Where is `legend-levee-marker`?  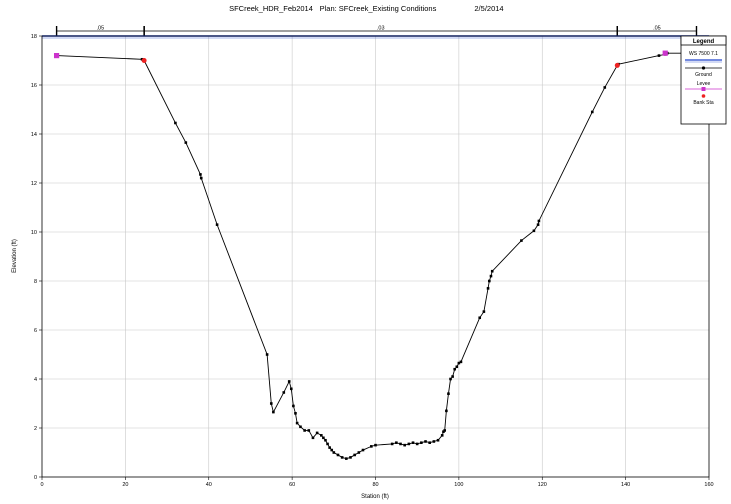 legend-levee-marker is located at coordinates (703, 89).